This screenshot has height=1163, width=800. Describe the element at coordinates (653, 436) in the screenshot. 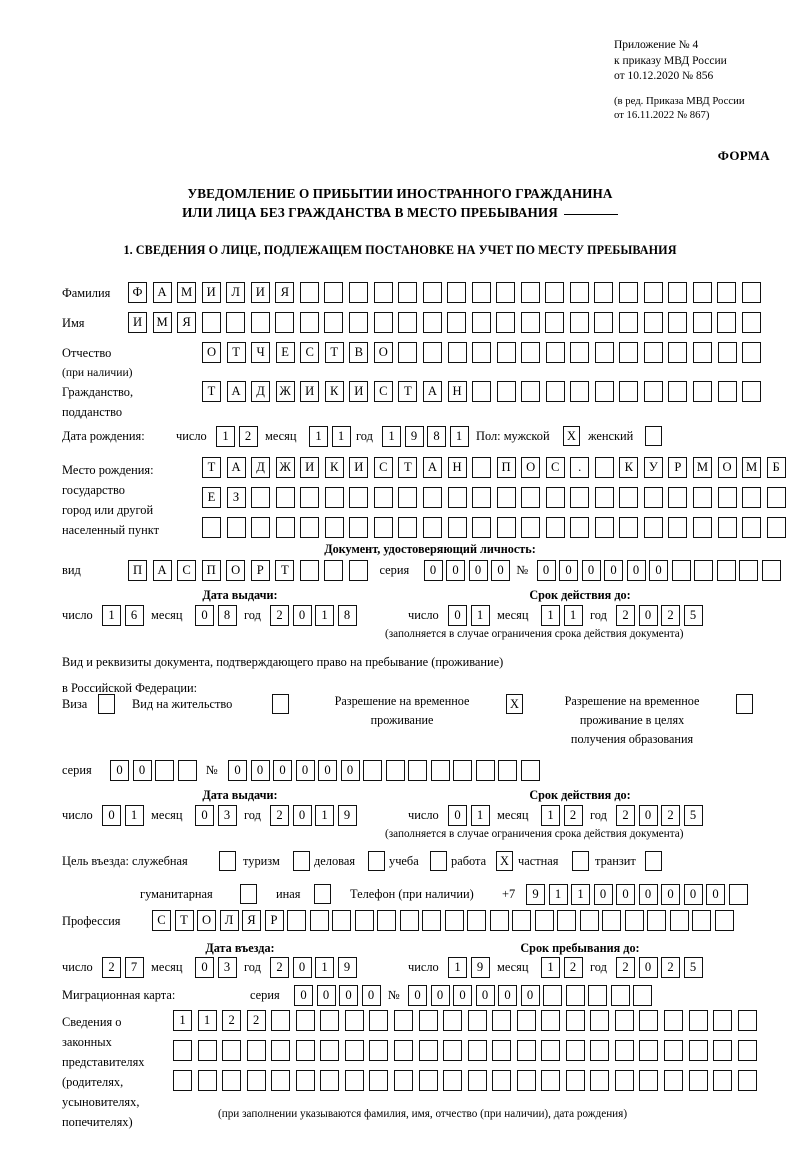

I see `sex-female-checkbox` at that location.